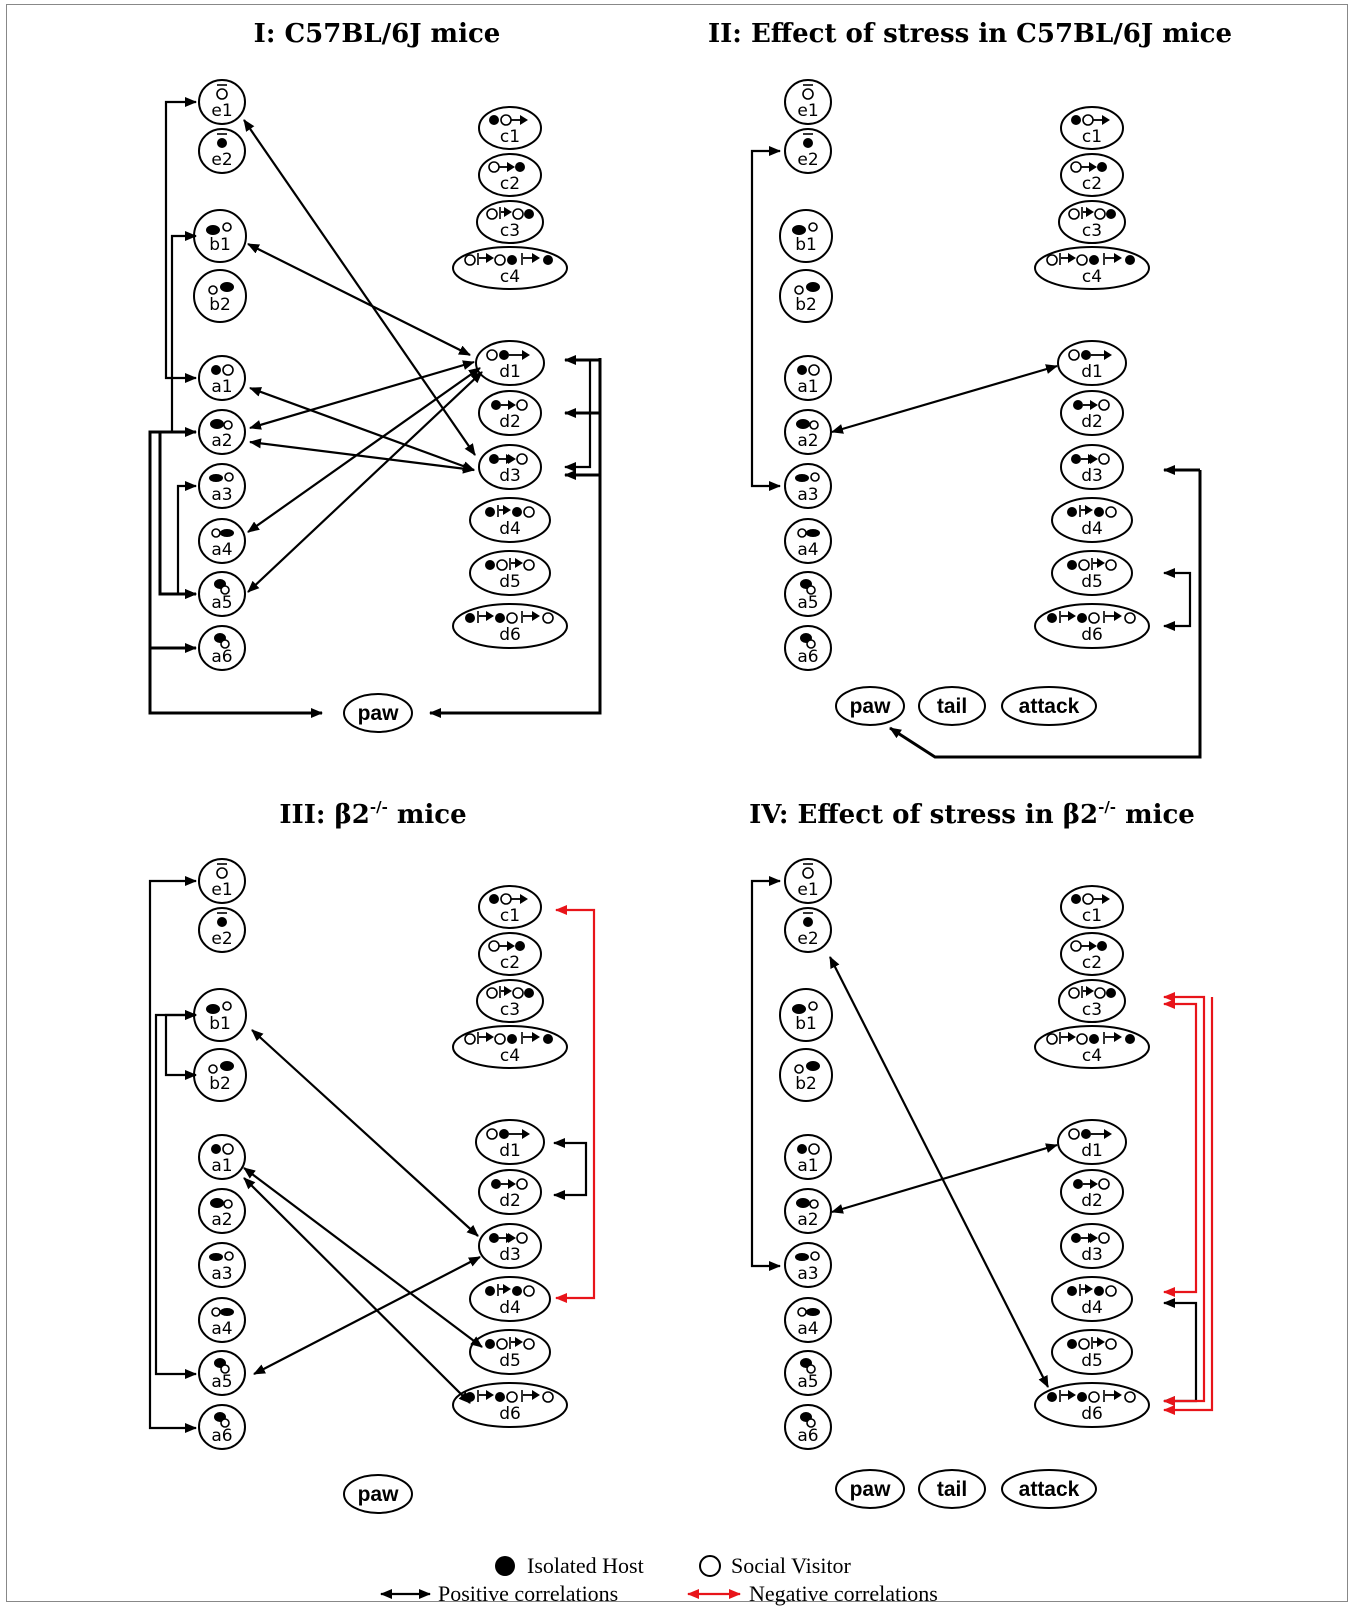 The width and height of the screenshot is (1356, 1608). I want to click on legend-negative: Negative correlations, so click(843, 1593).